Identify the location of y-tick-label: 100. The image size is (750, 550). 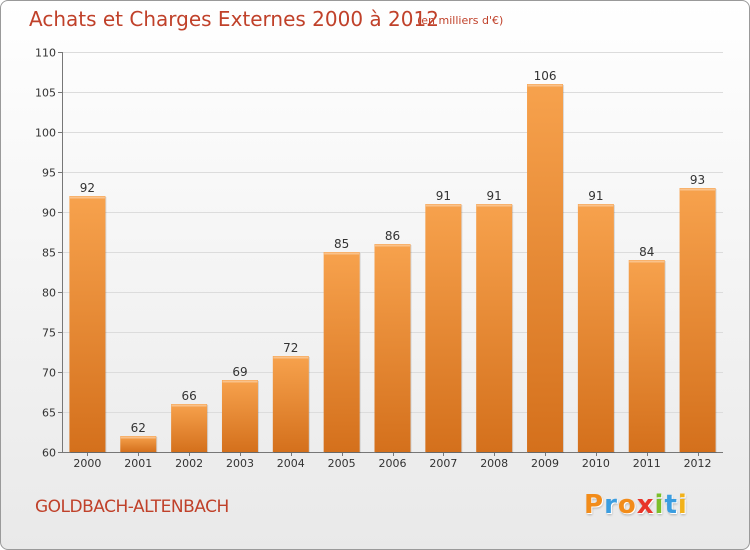
(45, 133).